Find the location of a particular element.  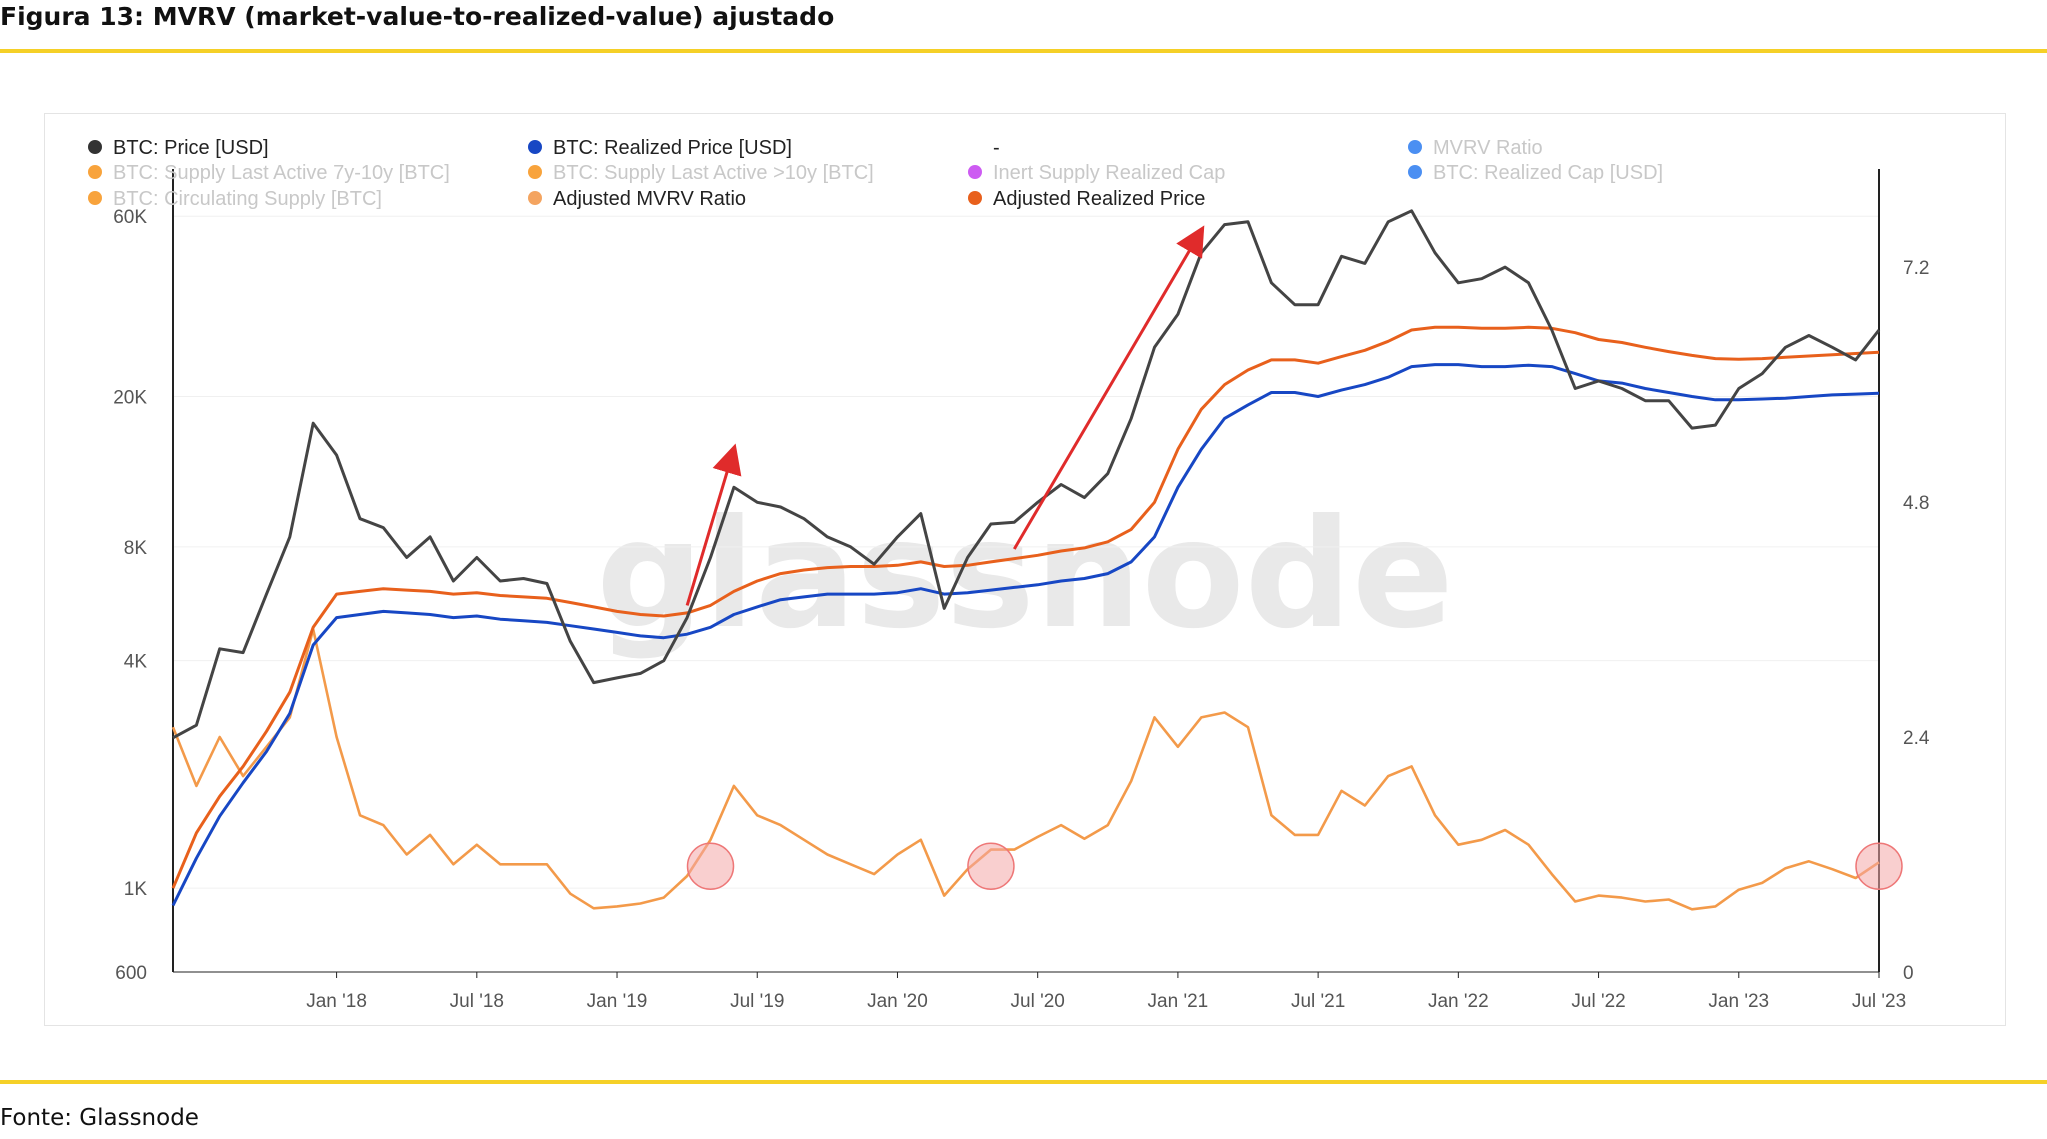

legend-dot-adjusted-mvrv-ratio is located at coordinates (535, 198).